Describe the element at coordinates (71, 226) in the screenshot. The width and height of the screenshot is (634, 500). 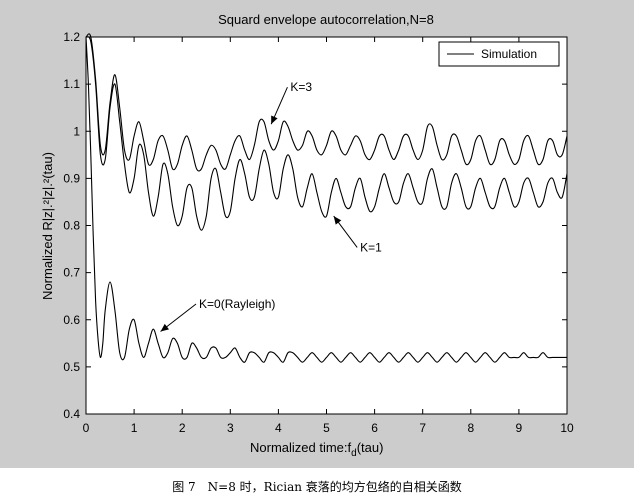
I see `y-tick-label: 0.8` at that location.